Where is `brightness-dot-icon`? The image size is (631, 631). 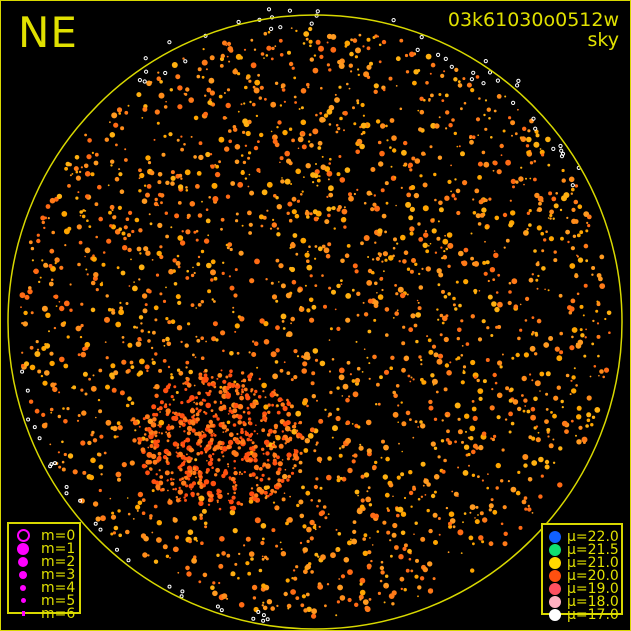
brightness-dot-icon is located at coordinates (555, 601).